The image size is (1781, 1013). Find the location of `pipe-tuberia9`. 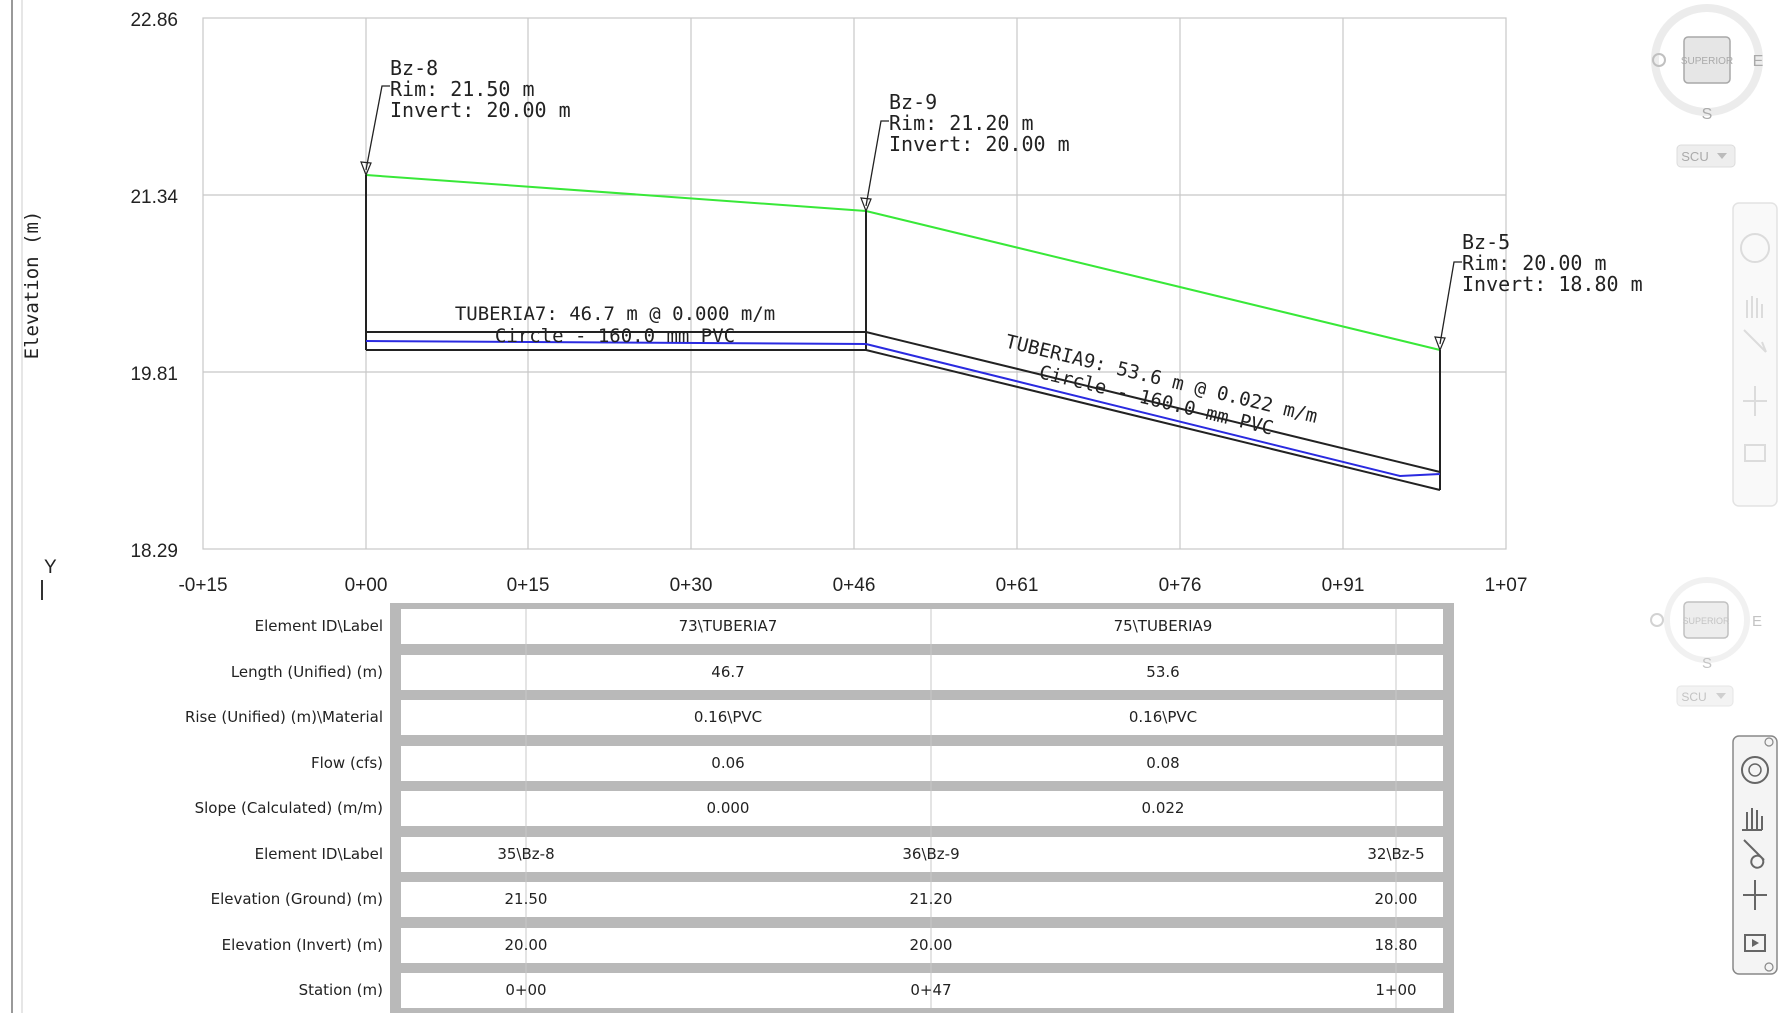

pipe-tuberia9 is located at coordinates (1153, 411).